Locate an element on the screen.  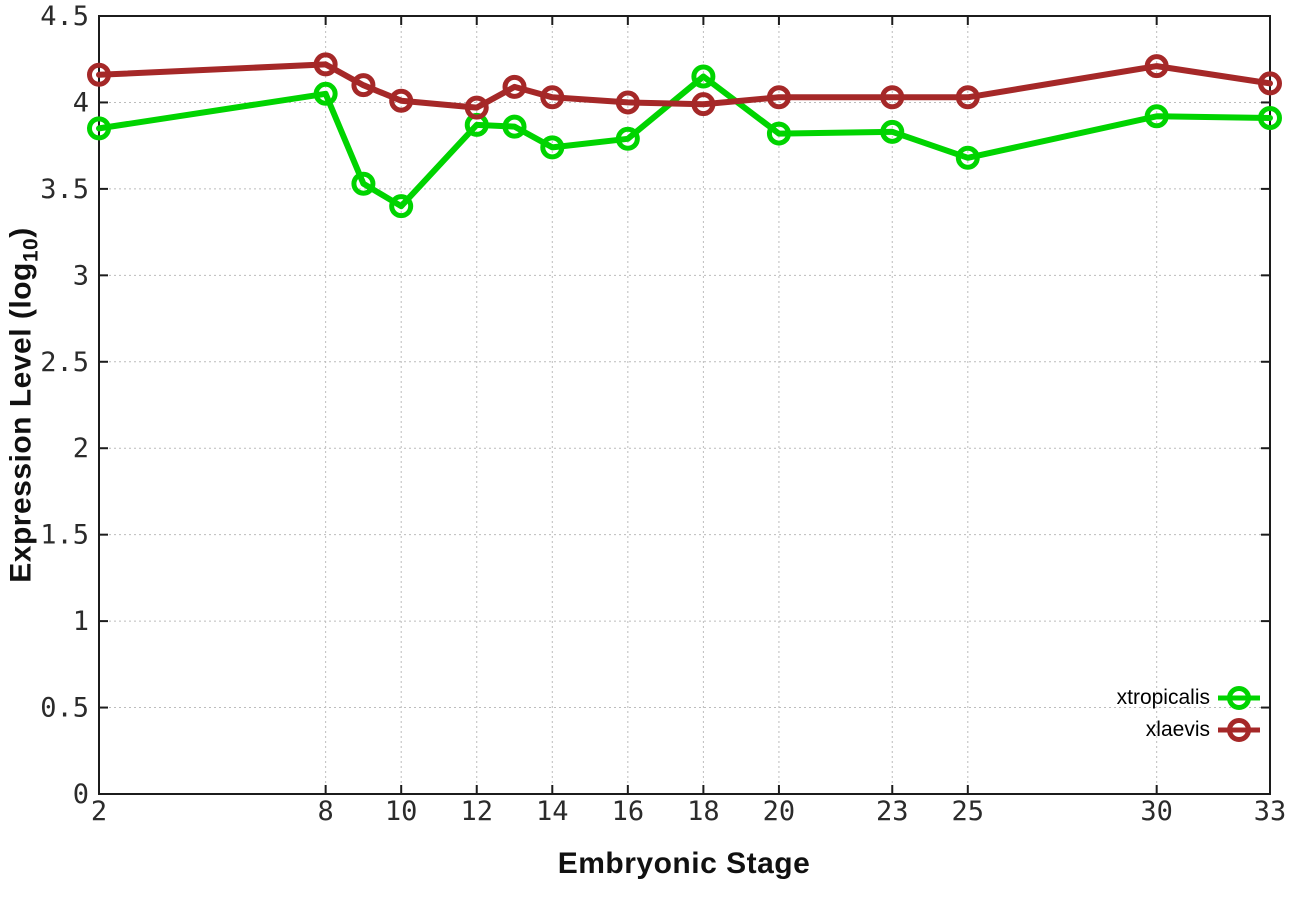
y-tick-label: 1.5 is located at coordinates (64, 535).